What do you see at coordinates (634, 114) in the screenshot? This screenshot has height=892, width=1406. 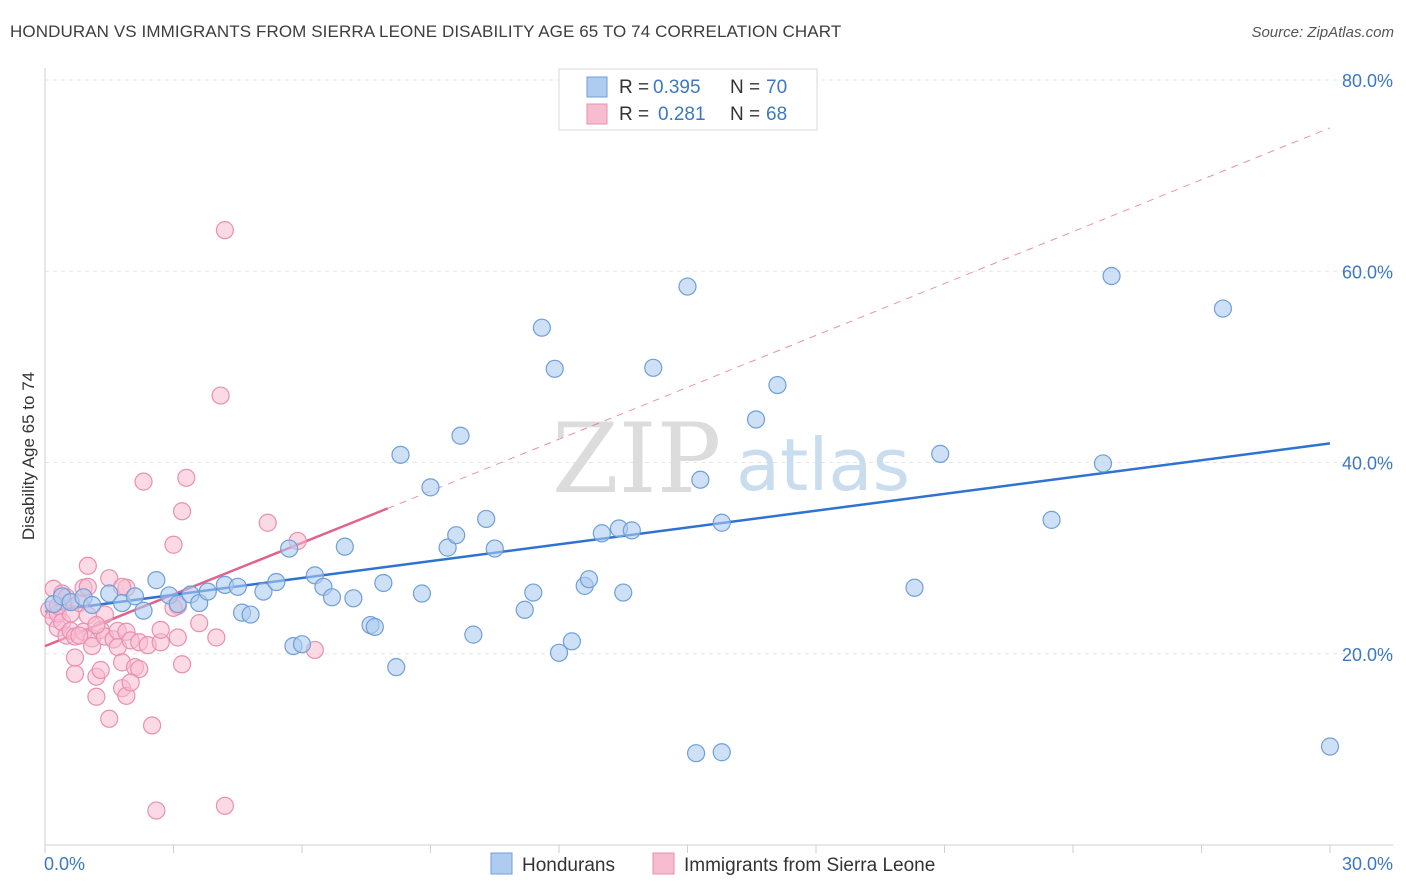 I see `legend-r-label-sierra-leone: R =` at bounding box center [634, 114].